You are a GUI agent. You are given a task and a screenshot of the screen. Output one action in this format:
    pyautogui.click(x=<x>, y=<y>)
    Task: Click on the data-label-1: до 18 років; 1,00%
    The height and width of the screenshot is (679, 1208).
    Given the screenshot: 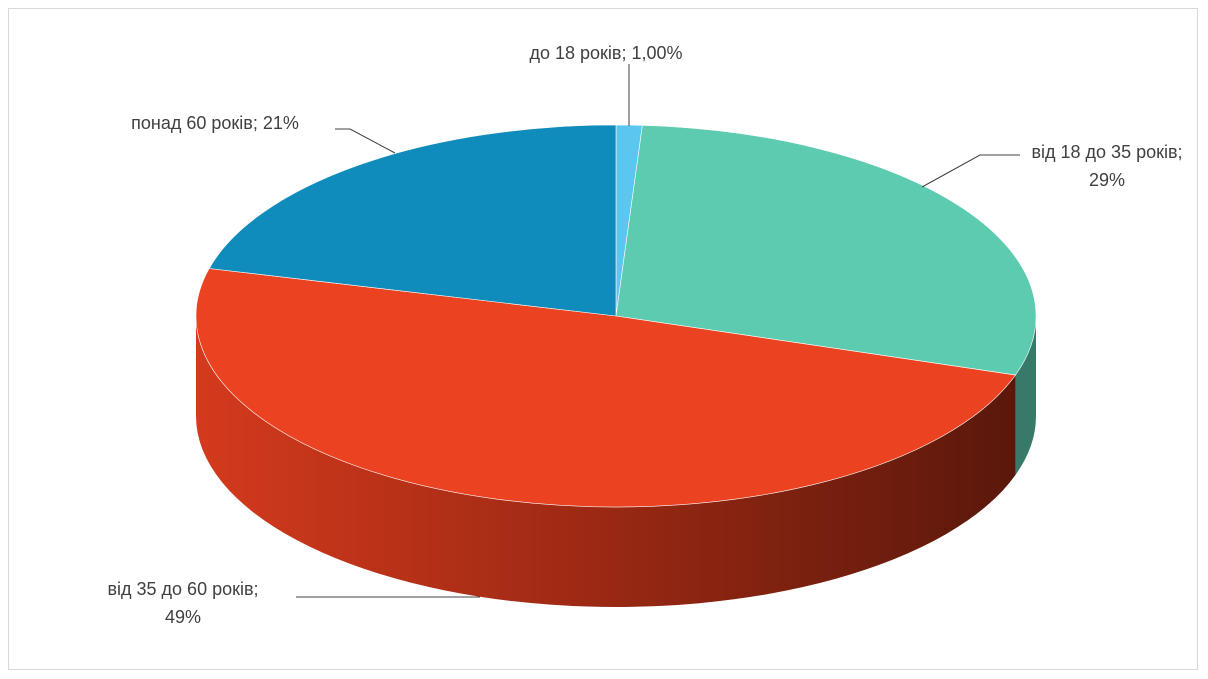 What is the action you would take?
    pyautogui.click(x=605, y=53)
    